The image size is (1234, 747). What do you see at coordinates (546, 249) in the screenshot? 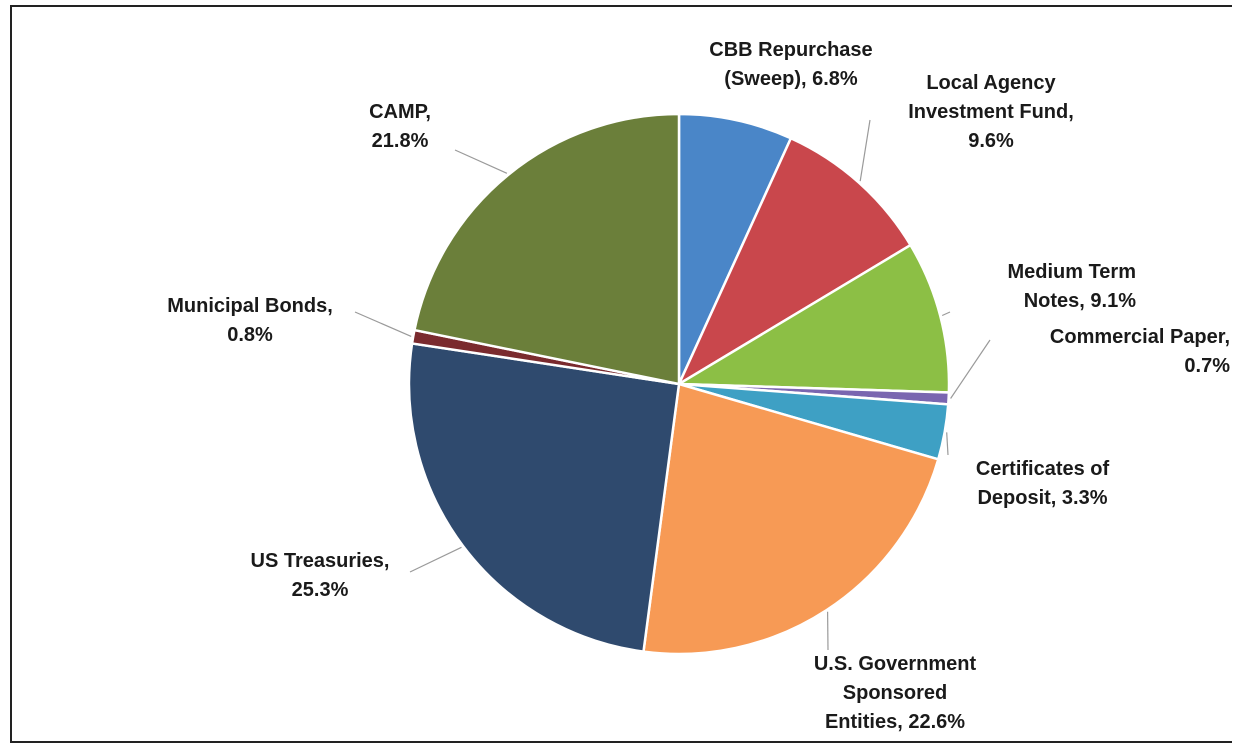
I see `pie-slice-camp` at bounding box center [546, 249].